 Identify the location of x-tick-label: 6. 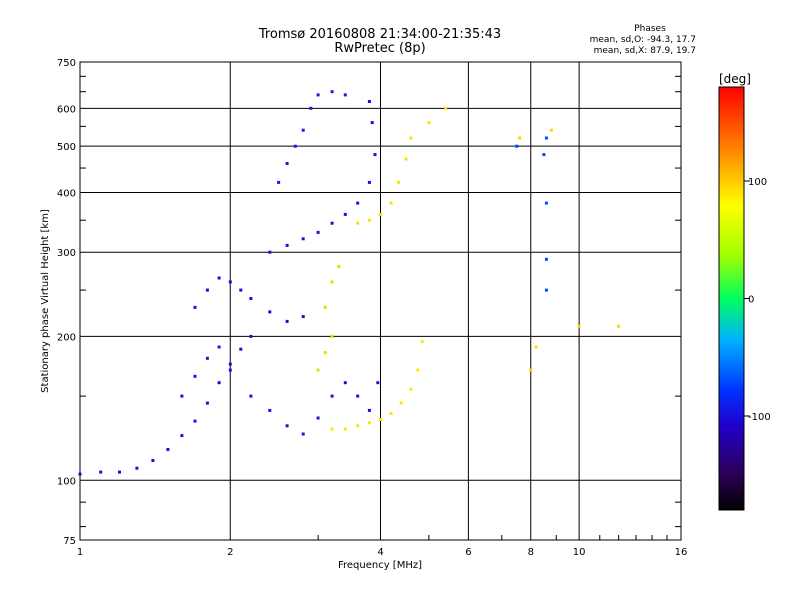
(468, 552).